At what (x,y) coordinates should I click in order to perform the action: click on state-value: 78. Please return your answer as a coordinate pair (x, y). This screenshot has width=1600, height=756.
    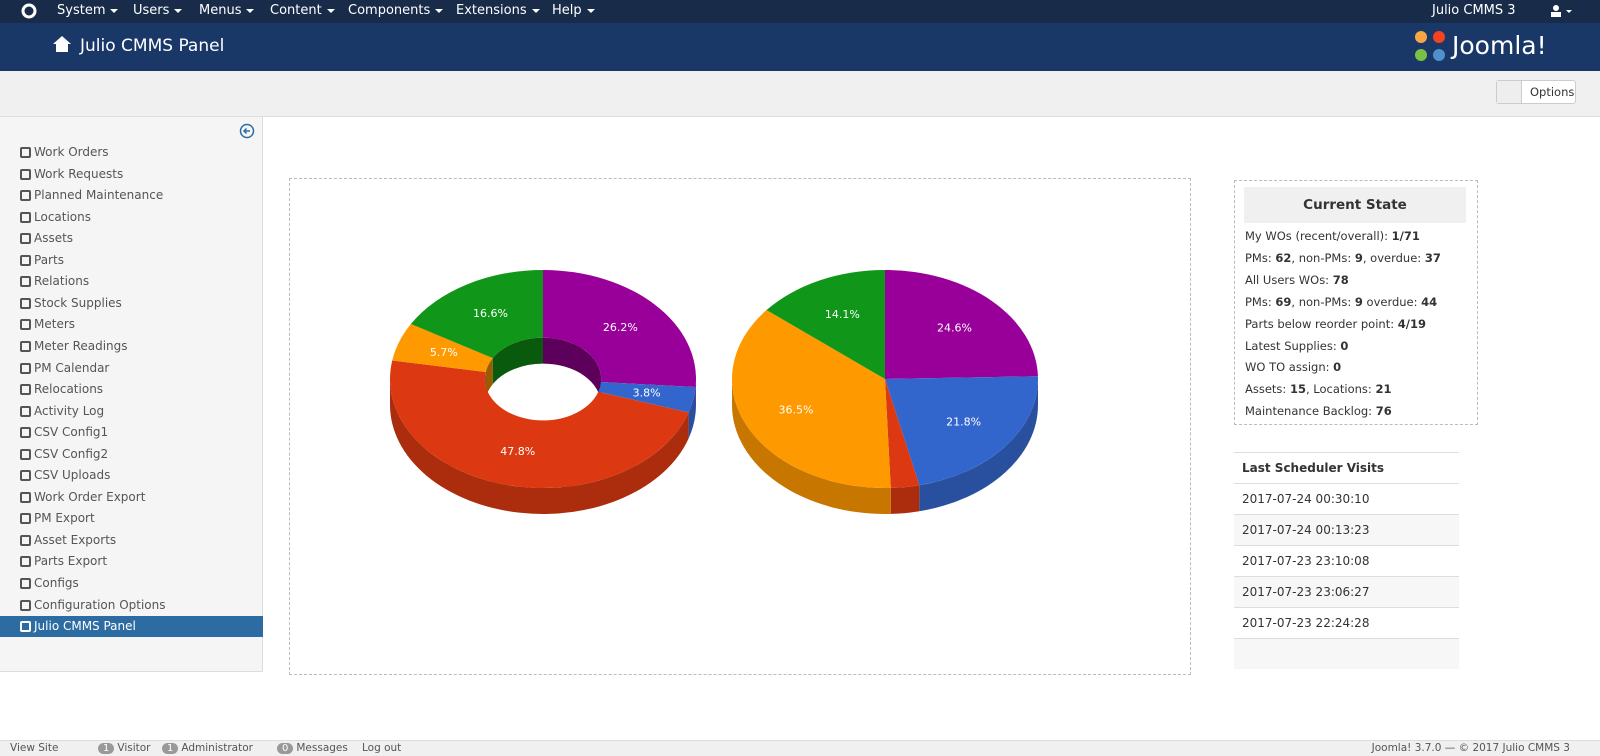
    Looking at the image, I should click on (1340, 279).